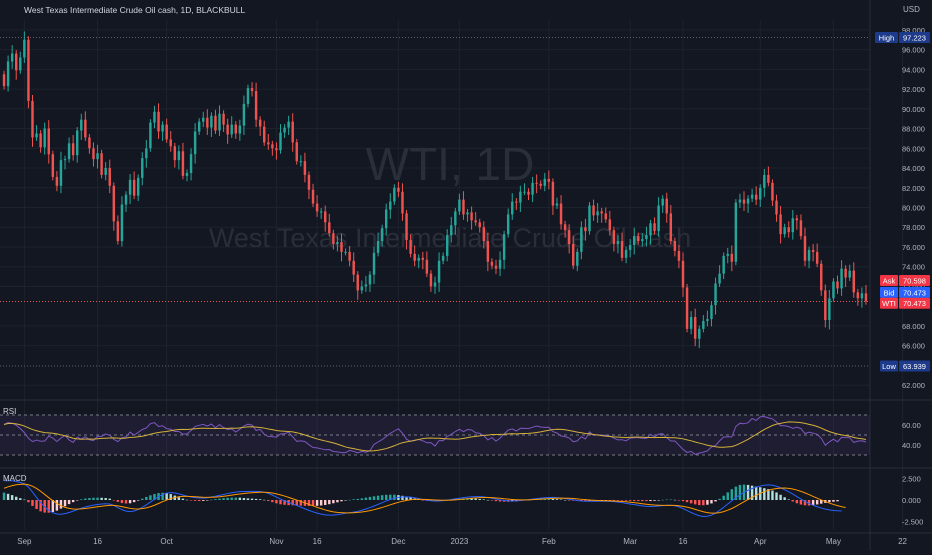 The height and width of the screenshot is (555, 932). Describe the element at coordinates (913, 247) in the screenshot. I see `price-tick-label: 76.000` at that location.